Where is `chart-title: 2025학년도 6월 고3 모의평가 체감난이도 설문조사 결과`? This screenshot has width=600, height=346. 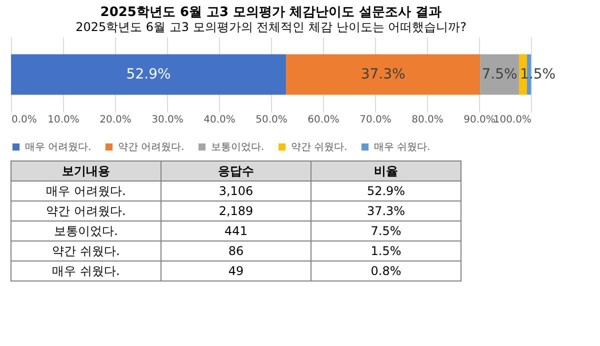 chart-title: 2025학년도 6월 고3 모의평가 체감난이도 설문조사 결과 is located at coordinates (271, 12).